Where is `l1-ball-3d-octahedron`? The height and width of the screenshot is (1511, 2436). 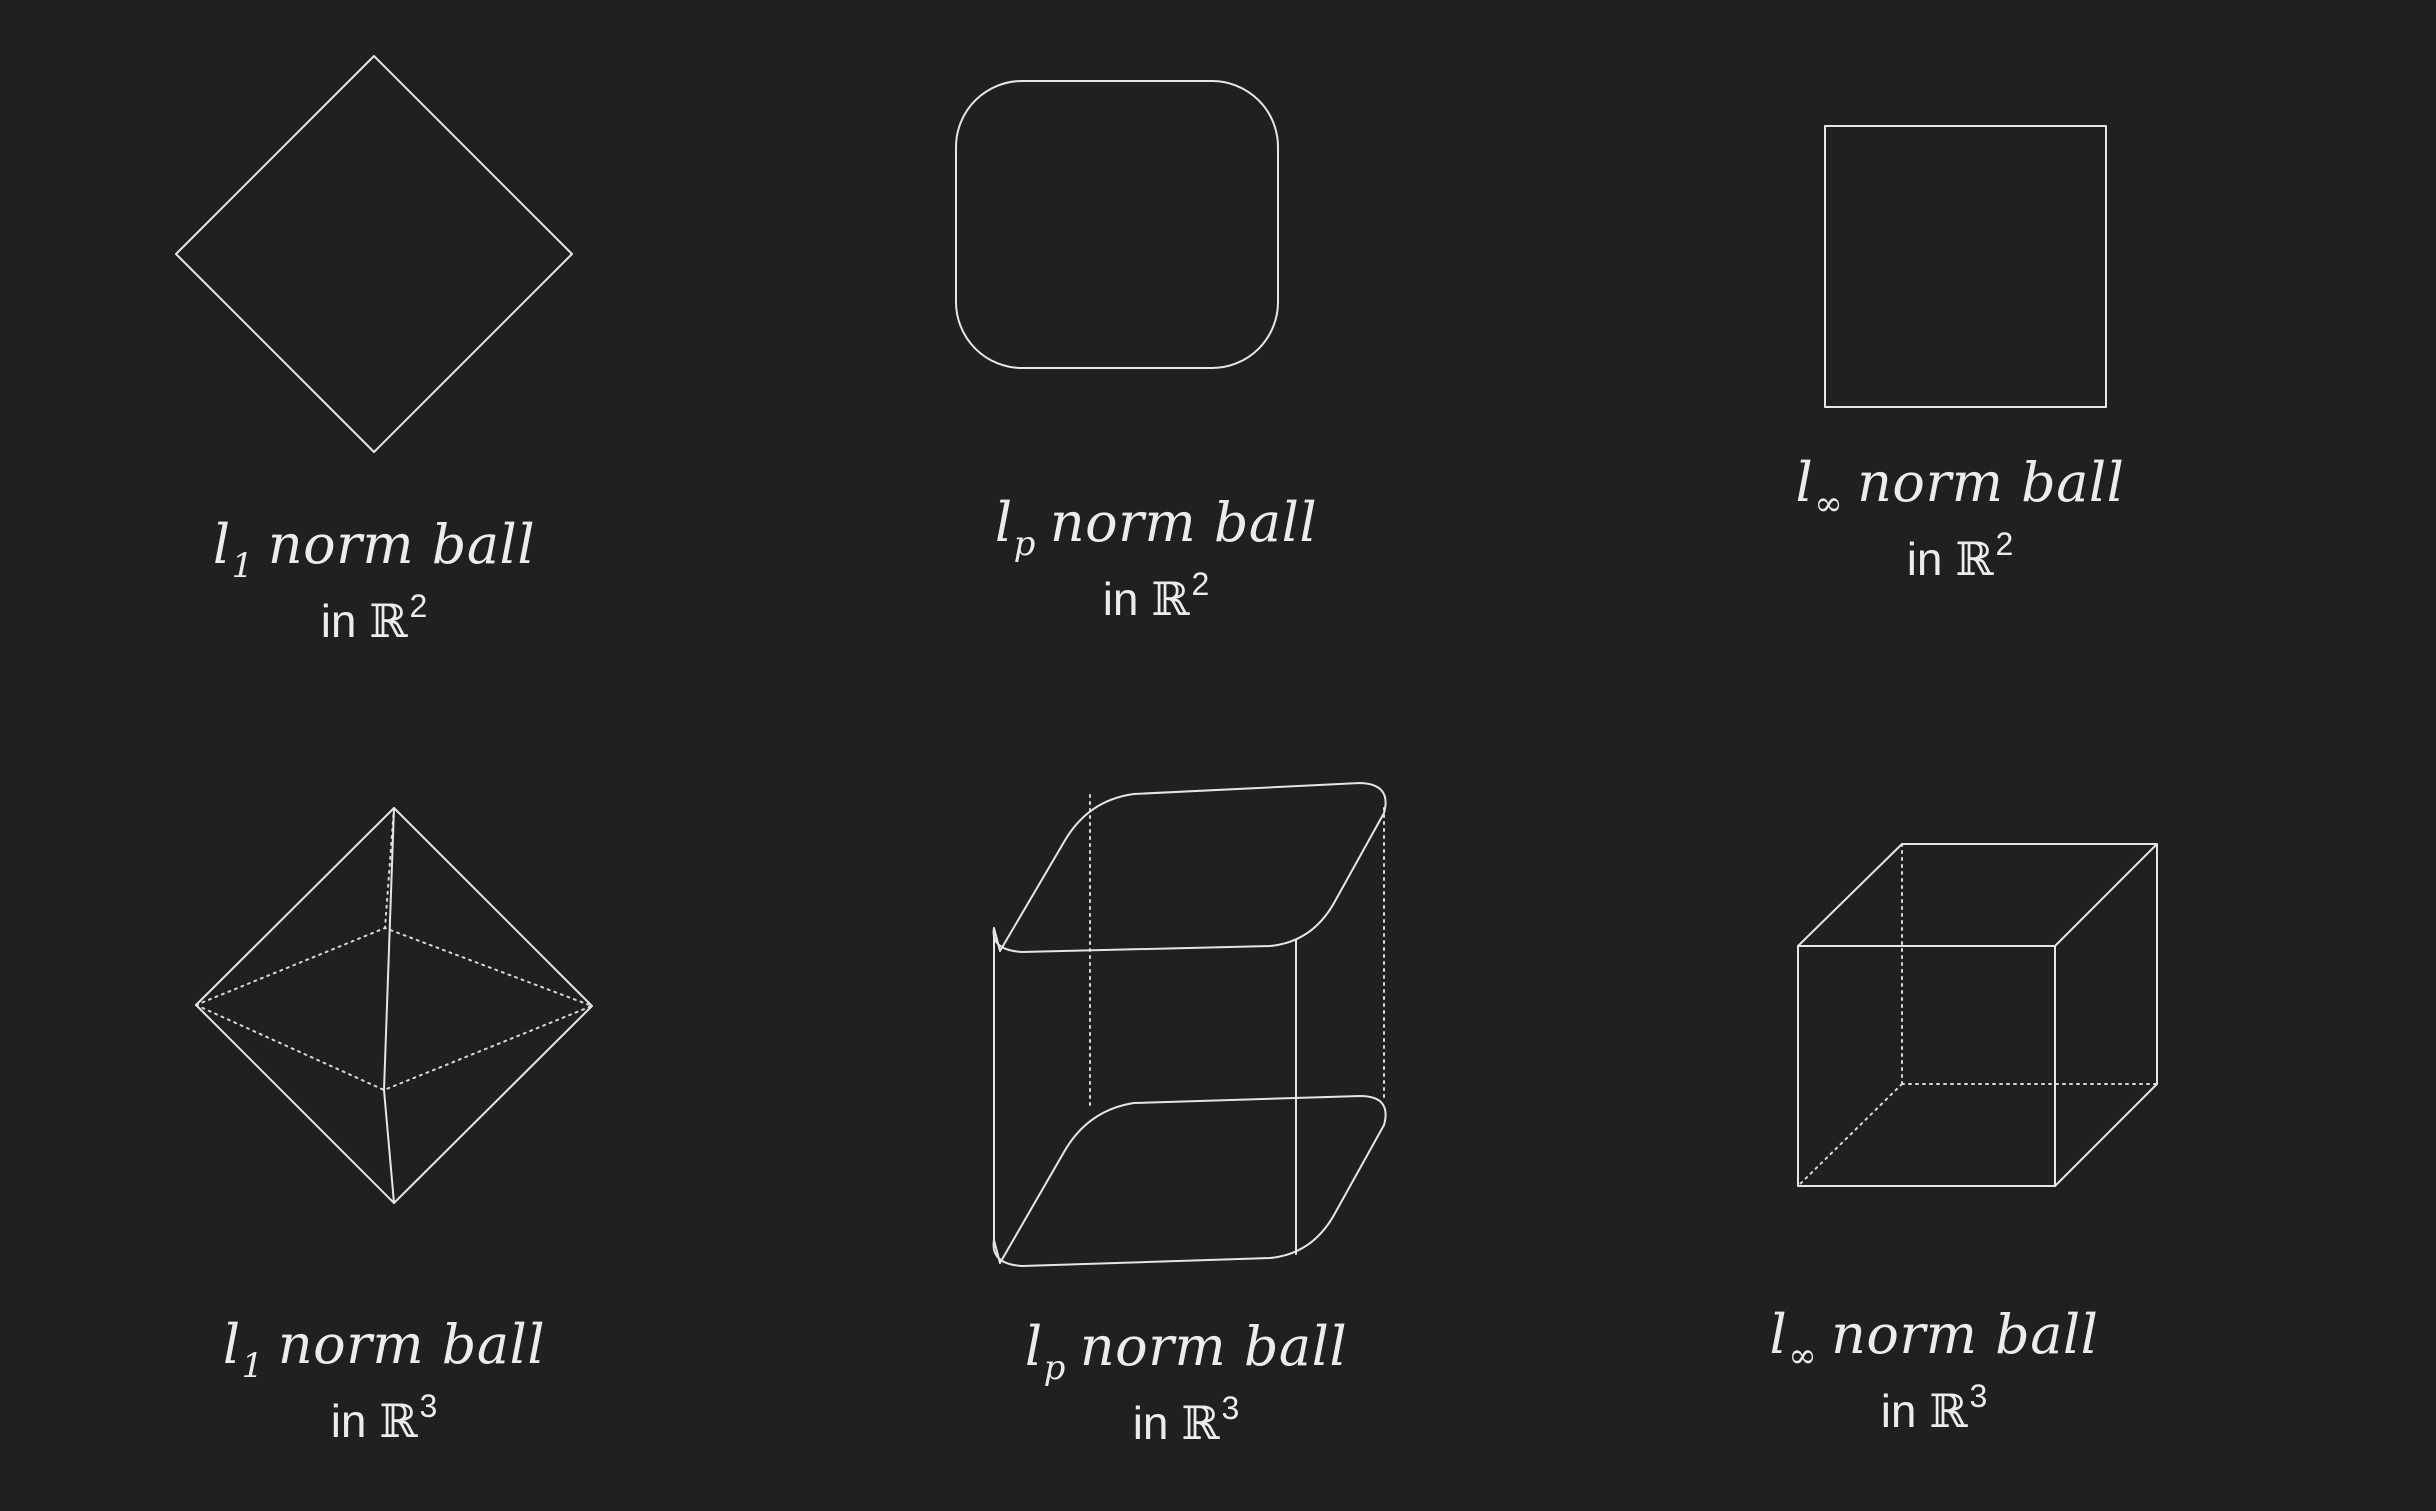
l1-ball-3d-octahedron is located at coordinates (394, 1005).